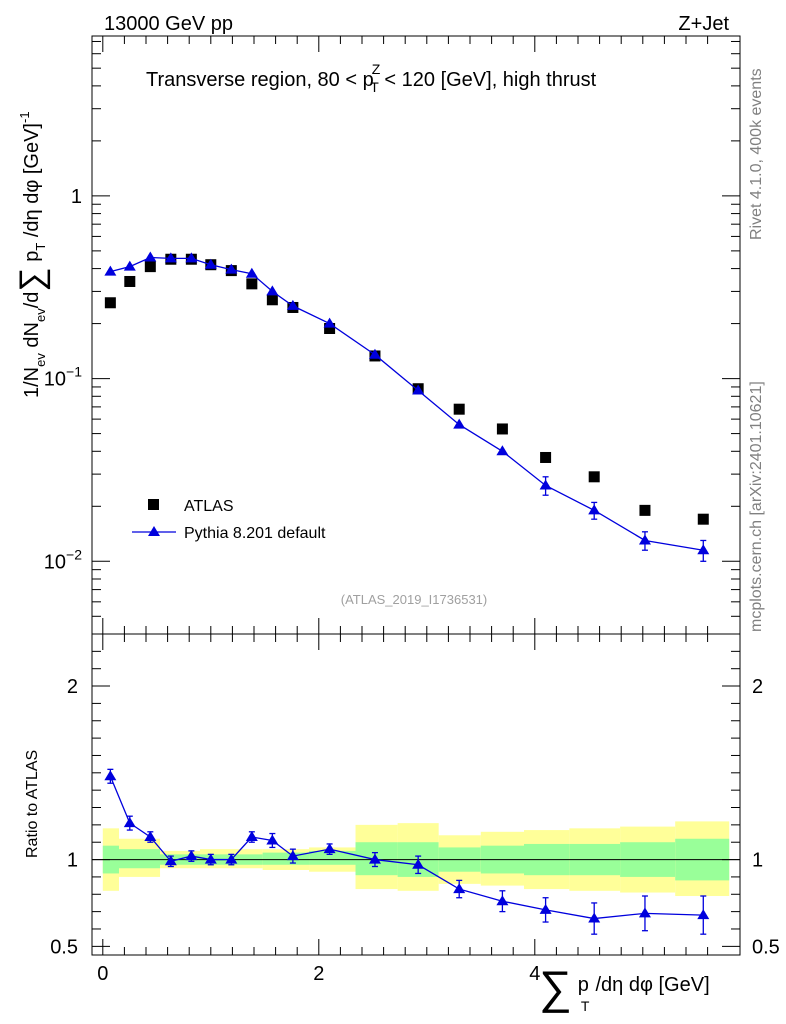 Image resolution: width=786 pixels, height=1024 pixels. What do you see at coordinates (766, 947) in the screenshot?
I see `ratio-ytick-label-right-0.5: 0.5` at bounding box center [766, 947].